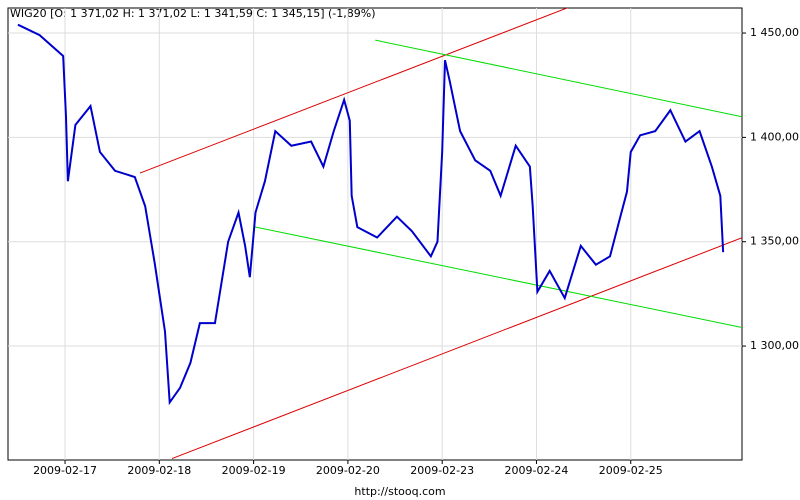 The height and width of the screenshot is (500, 800). Describe the element at coordinates (774, 136) in the screenshot. I see `y-tick-label: 1 400,00` at that location.